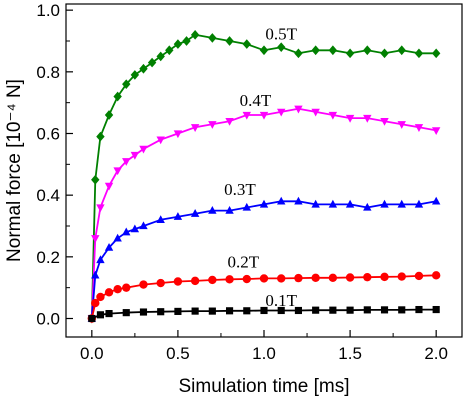 This screenshot has height=402, width=474. Describe the element at coordinates (264, 288) in the screenshot. I see `series-0.2T: 0.2T` at that location.